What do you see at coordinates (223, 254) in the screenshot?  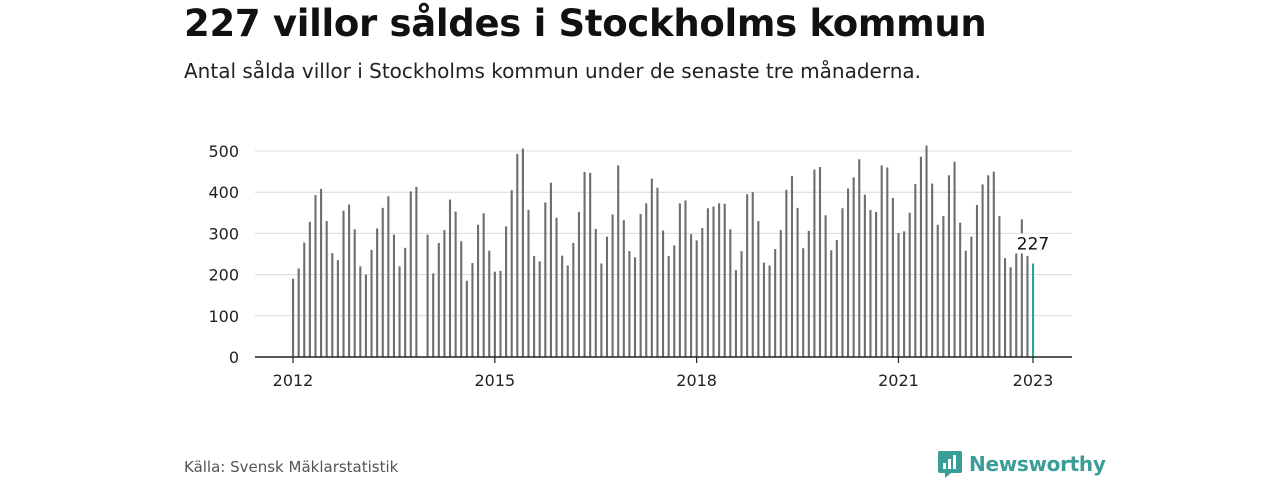 I see `y-axis-tick-labels: 0 100 200 300 400 500` at bounding box center [223, 254].